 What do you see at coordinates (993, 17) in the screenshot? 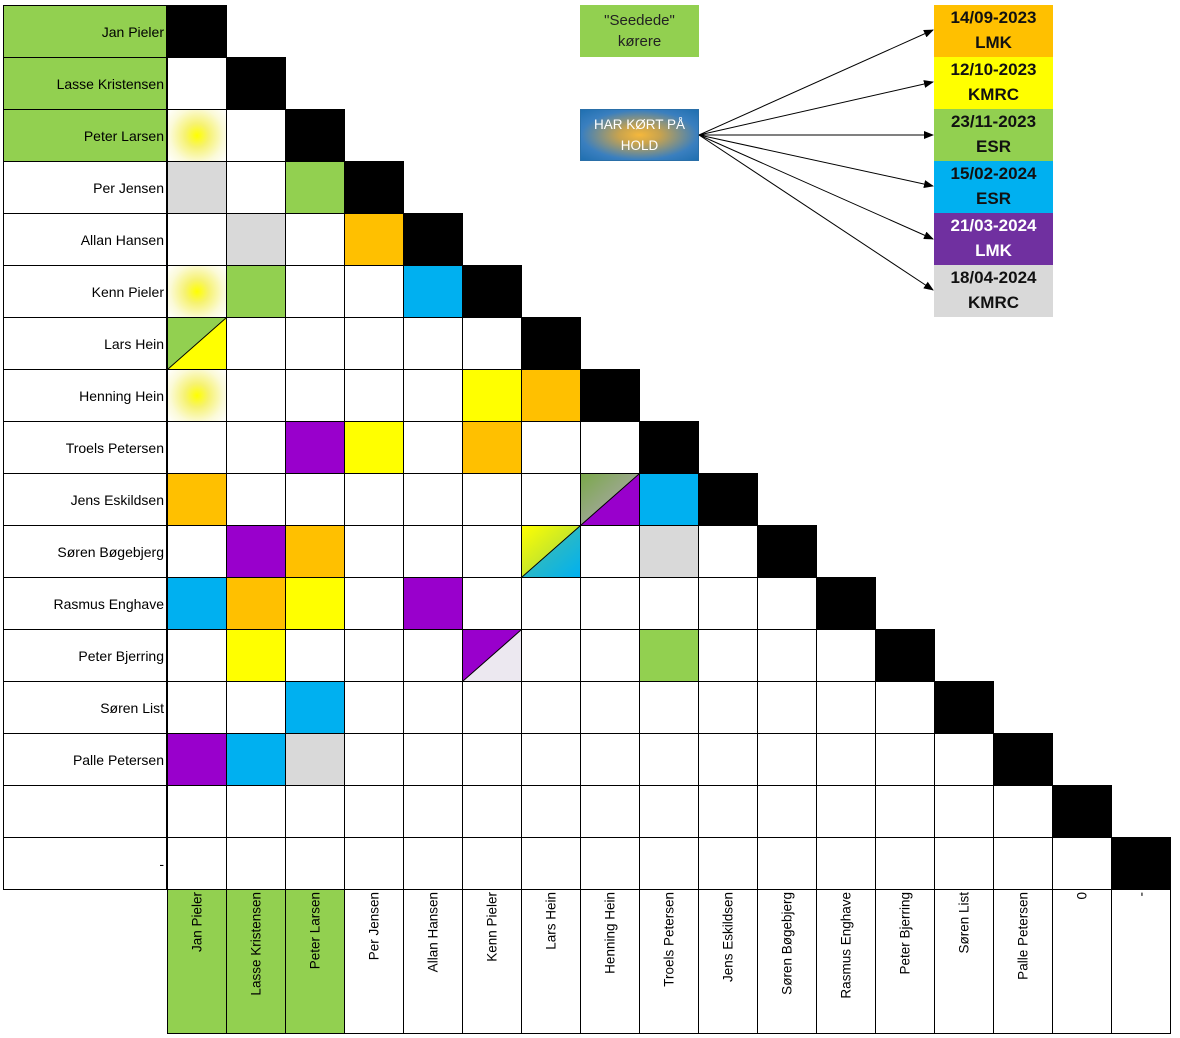
I see `event-date: 14/09-2023` at bounding box center [993, 17].